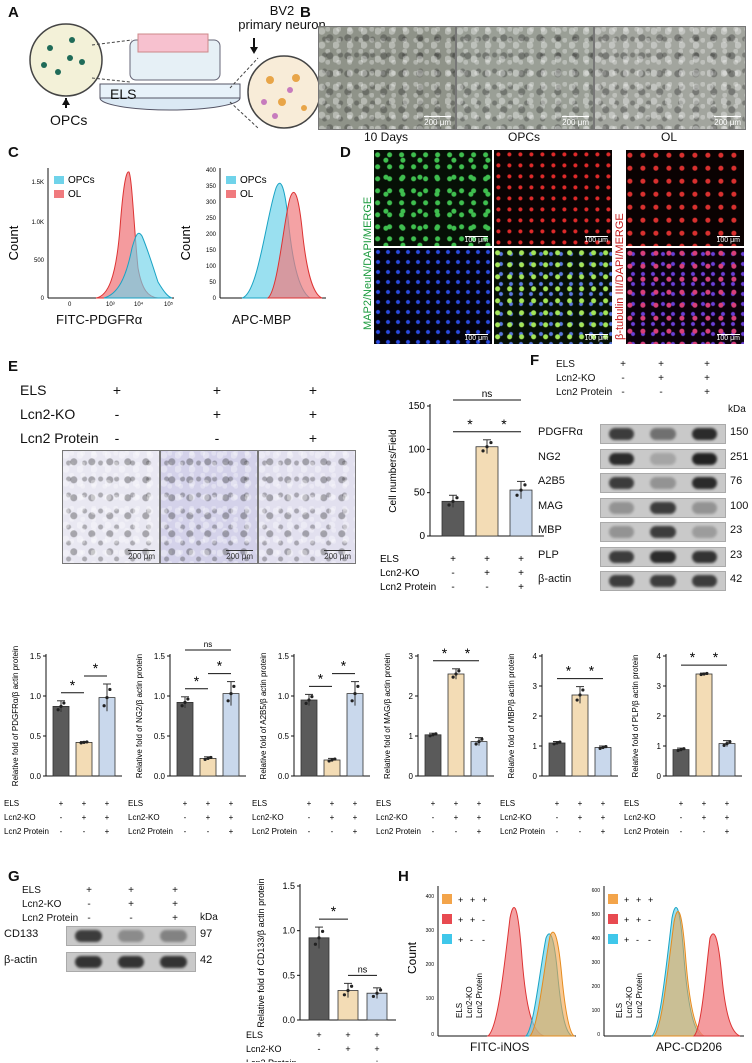 This screenshot has height=1063, width=752. Describe the element at coordinates (555, 579) in the screenshot. I see `blot-protein-label: β-actin` at that location.